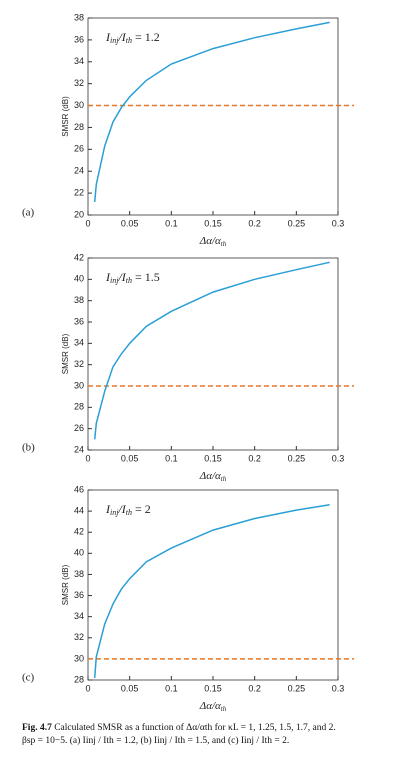  Describe the element at coordinates (141, 509) in the screenshot. I see `annotation-part: = 2` at that location.